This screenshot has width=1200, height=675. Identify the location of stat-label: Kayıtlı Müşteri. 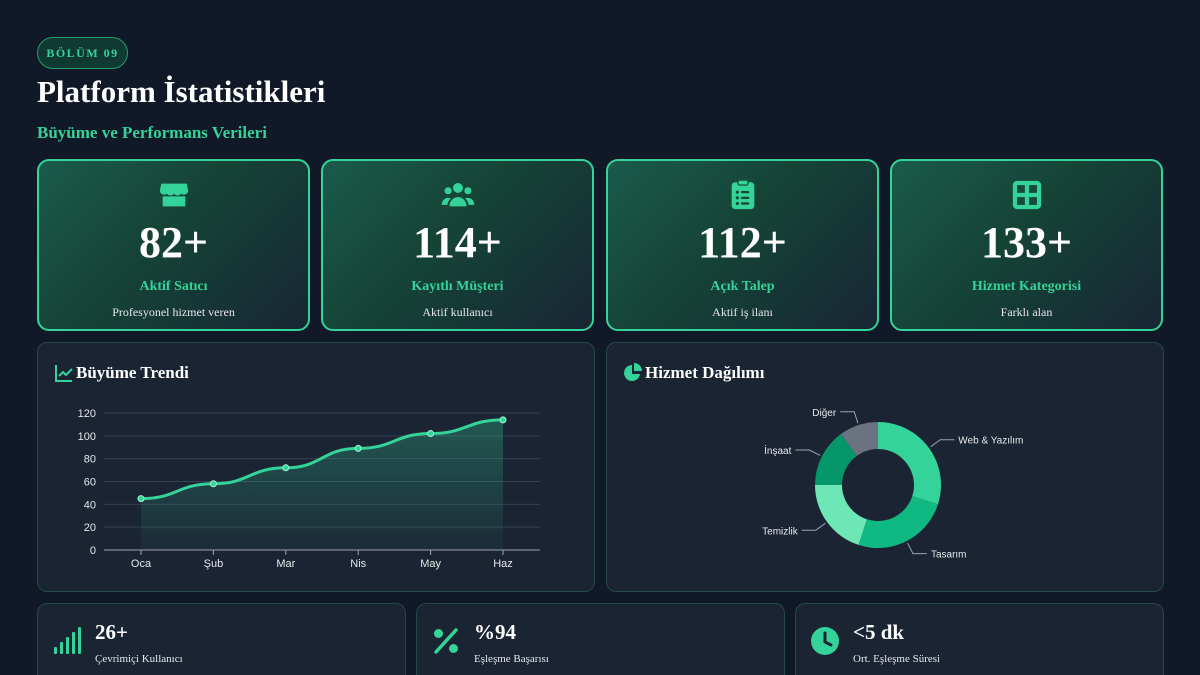
(457, 286).